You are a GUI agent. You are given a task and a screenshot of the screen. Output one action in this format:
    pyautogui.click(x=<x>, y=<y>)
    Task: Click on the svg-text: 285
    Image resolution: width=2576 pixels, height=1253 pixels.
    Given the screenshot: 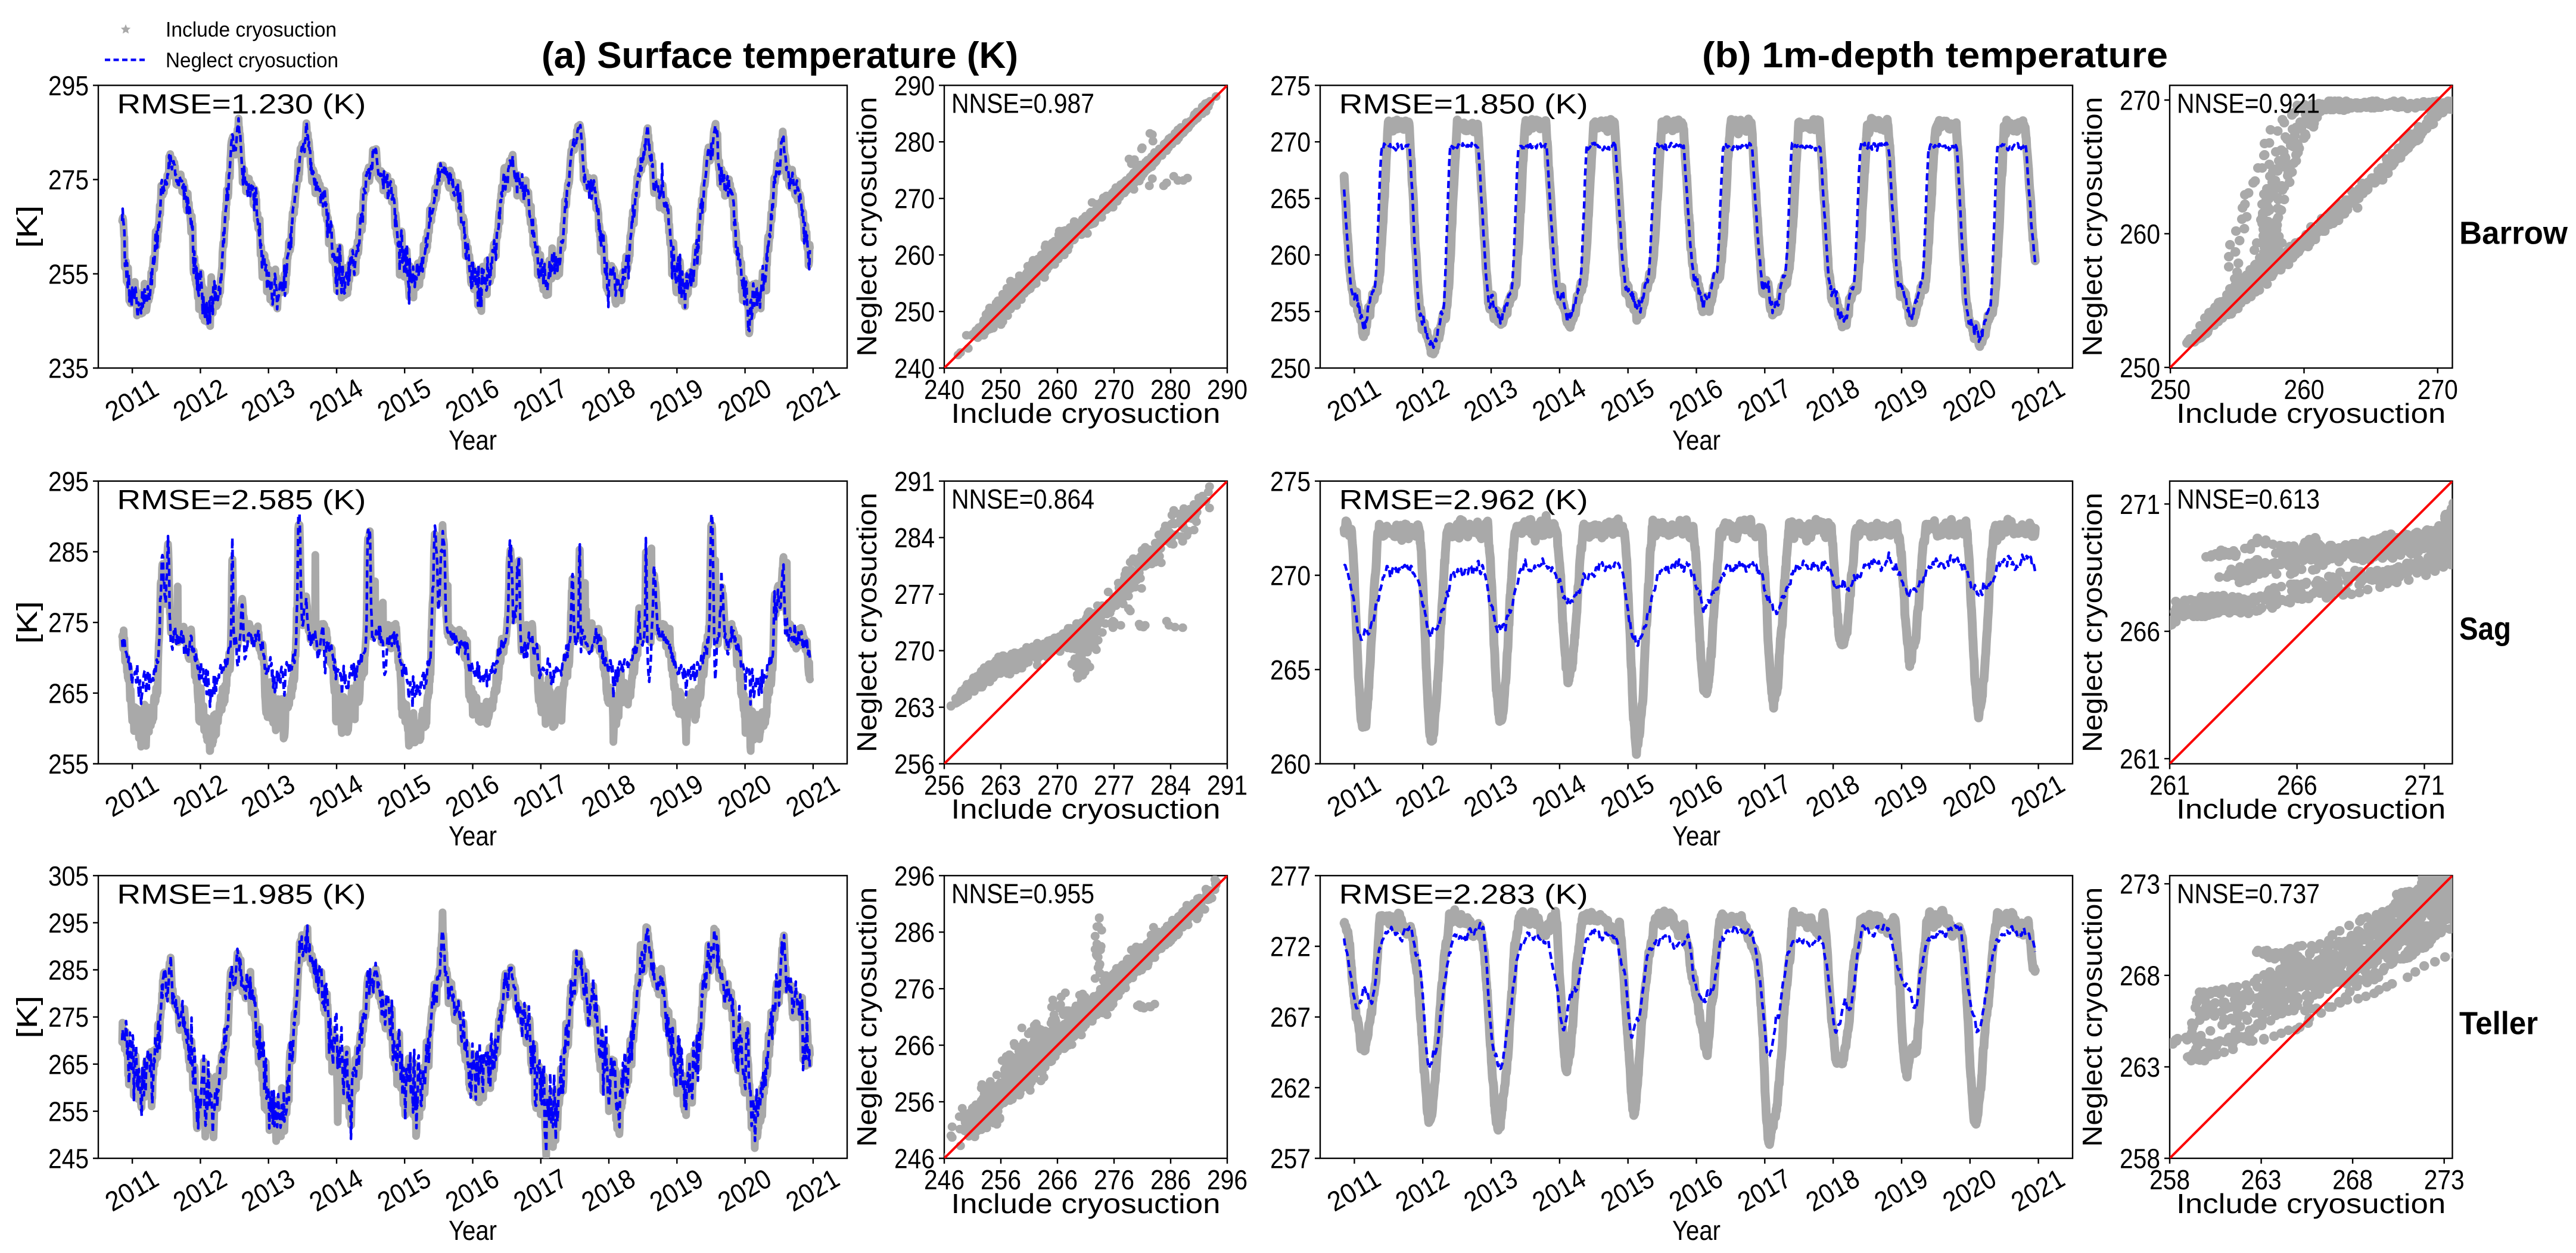 What is the action you would take?
    pyautogui.click(x=68, y=552)
    